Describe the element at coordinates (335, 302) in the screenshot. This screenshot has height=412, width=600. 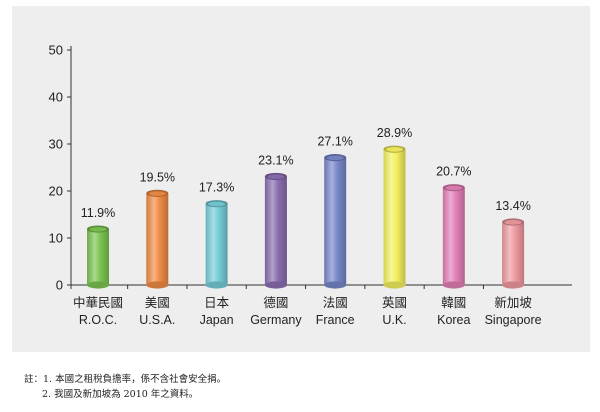
I see `x-tick-label-zh: 法國` at that location.